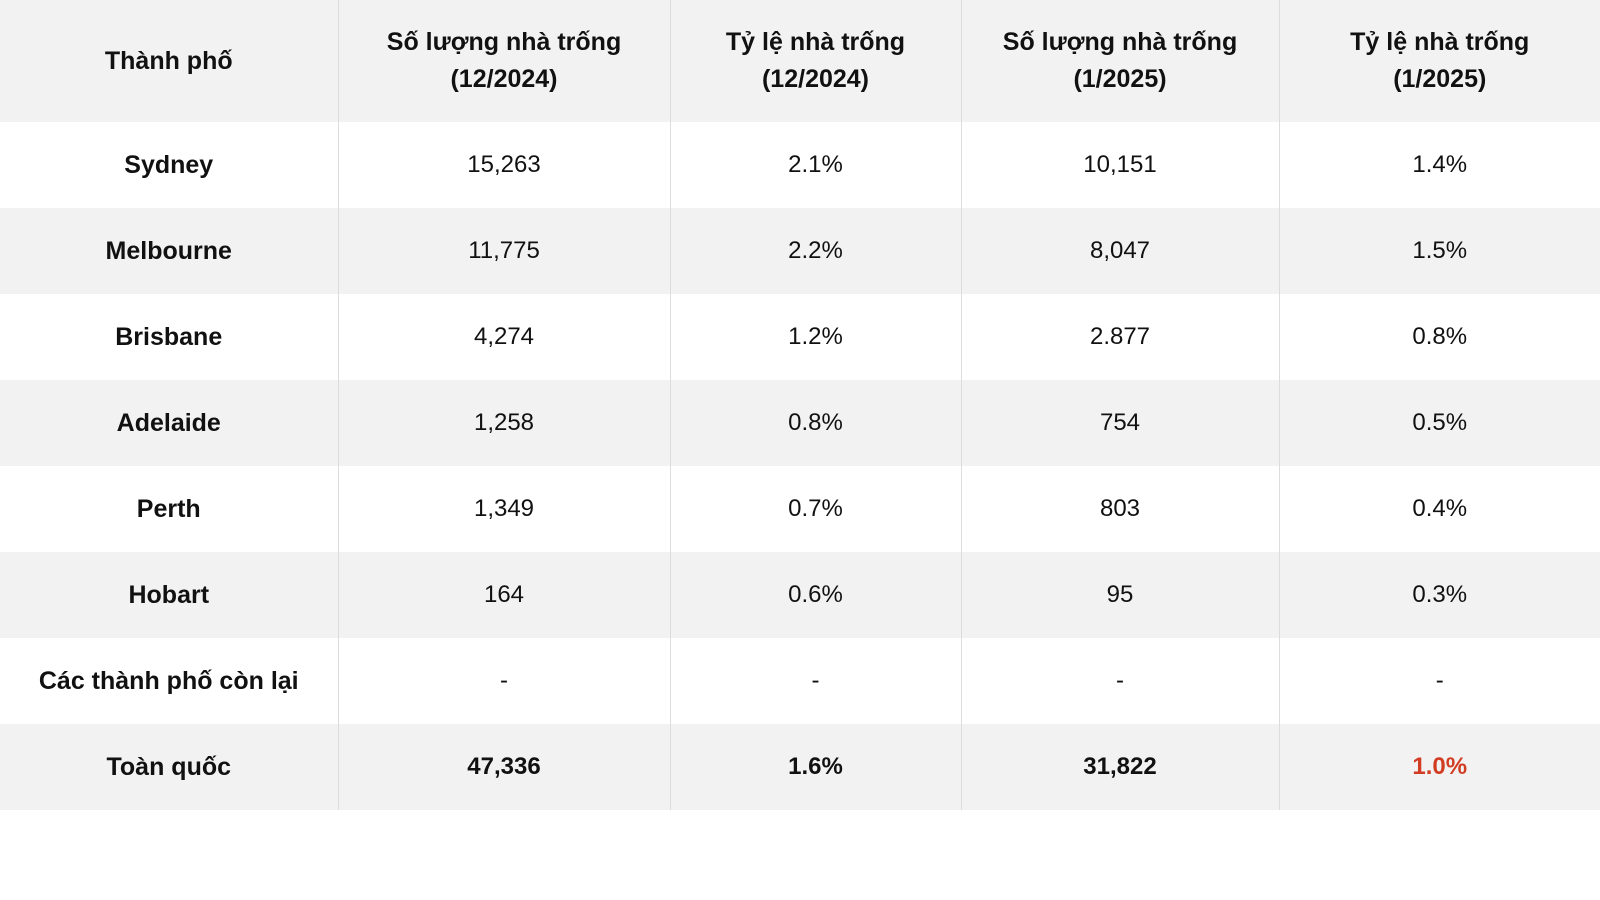 The height and width of the screenshot is (900, 1600). What do you see at coordinates (1439, 423) in the screenshot?
I see `rate-jan-cell: 0.5%` at bounding box center [1439, 423].